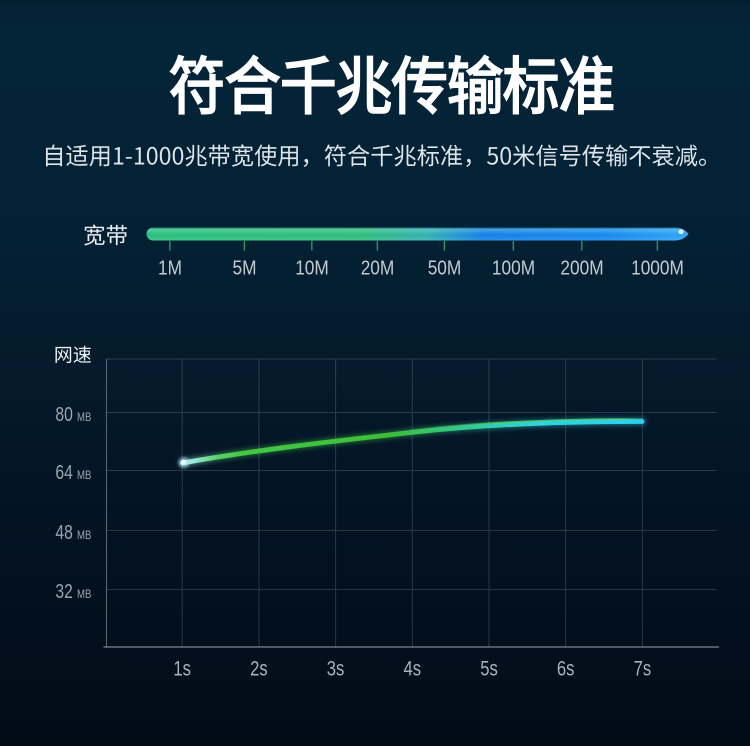  Describe the element at coordinates (643, 669) in the screenshot. I see `svg-text: 7s` at that location.